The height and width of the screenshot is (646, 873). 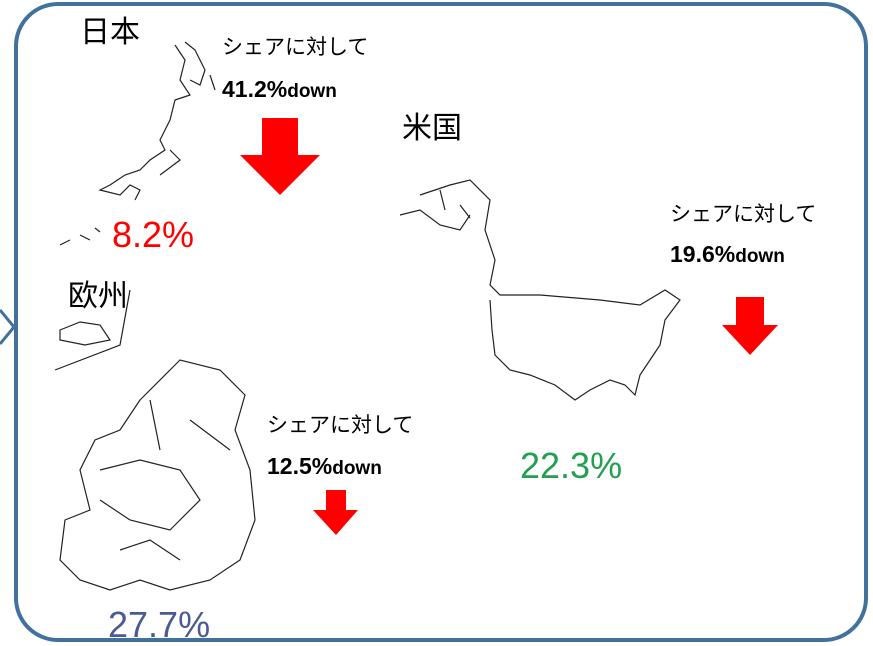 What do you see at coordinates (110, 32) in the screenshot?
I see `region-name: 日本` at bounding box center [110, 32].